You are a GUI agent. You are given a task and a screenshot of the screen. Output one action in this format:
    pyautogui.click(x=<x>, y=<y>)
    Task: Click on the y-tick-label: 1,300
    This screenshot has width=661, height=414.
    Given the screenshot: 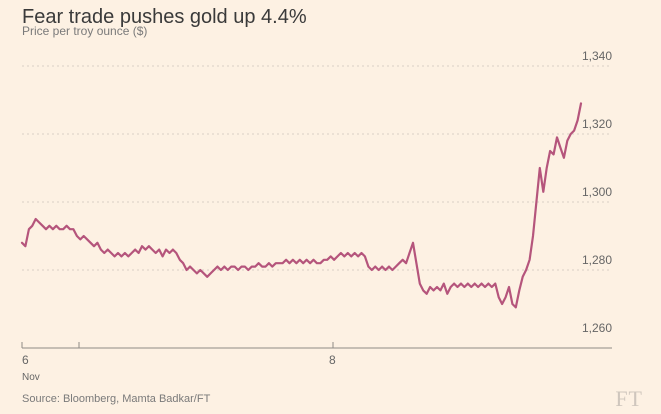 What is the action you would take?
    pyautogui.click(x=597, y=192)
    